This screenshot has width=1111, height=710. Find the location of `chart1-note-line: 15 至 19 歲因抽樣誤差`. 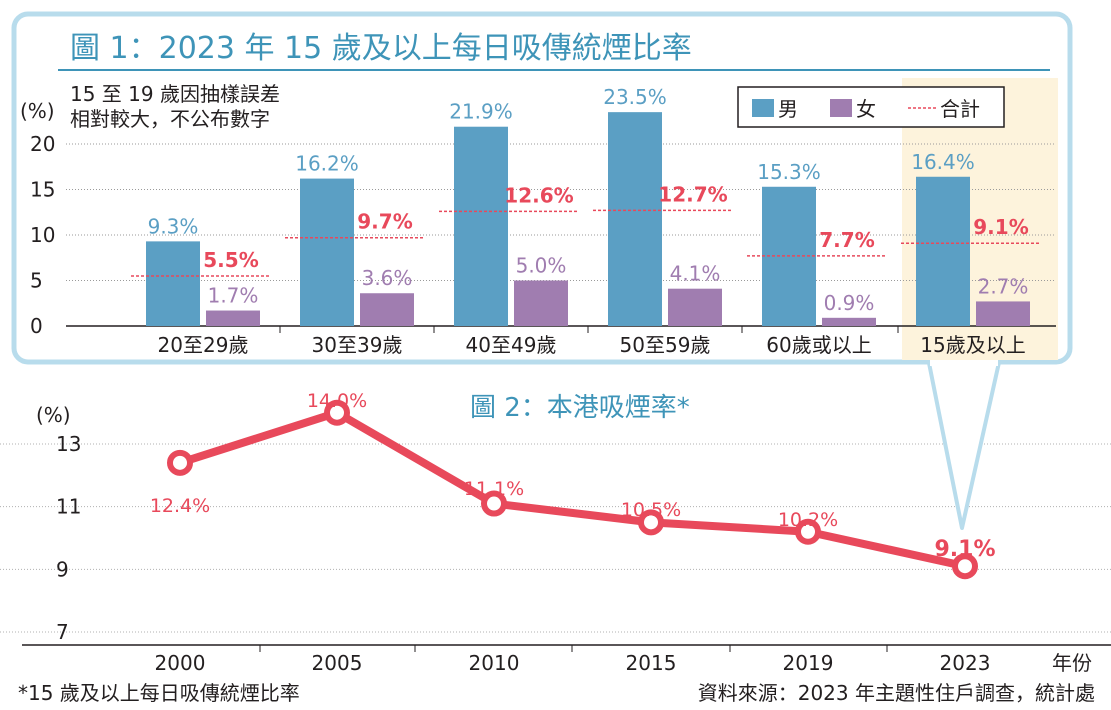

chart1-note-line: 15 至 19 歲因抽樣誤差 is located at coordinates (175, 94).